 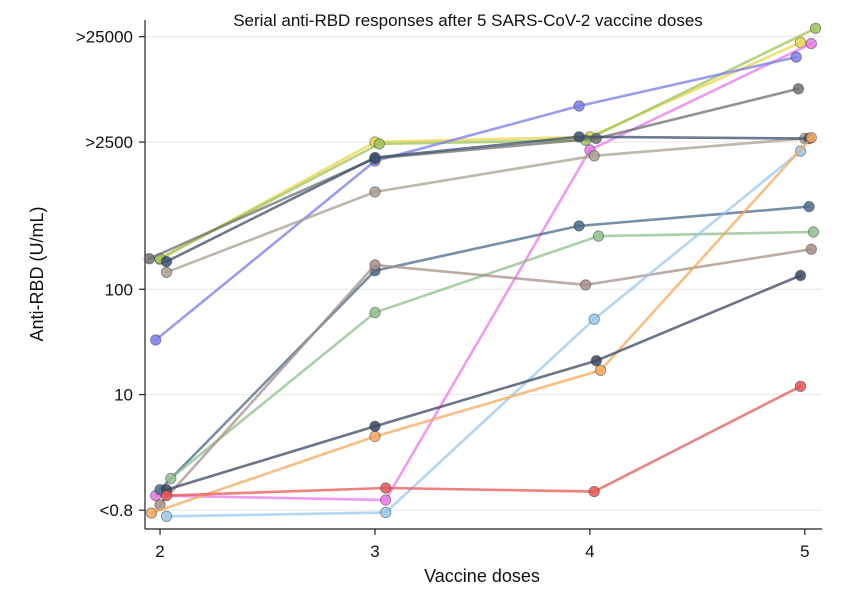 I want to click on x-tick-label: 3, so click(x=374, y=551).